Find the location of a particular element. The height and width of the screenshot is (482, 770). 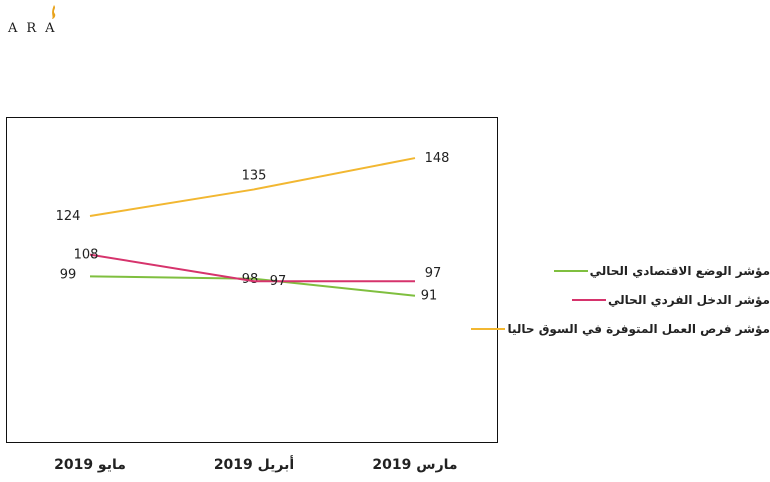

data-label-jobs-0: 124 is located at coordinates (68, 216).